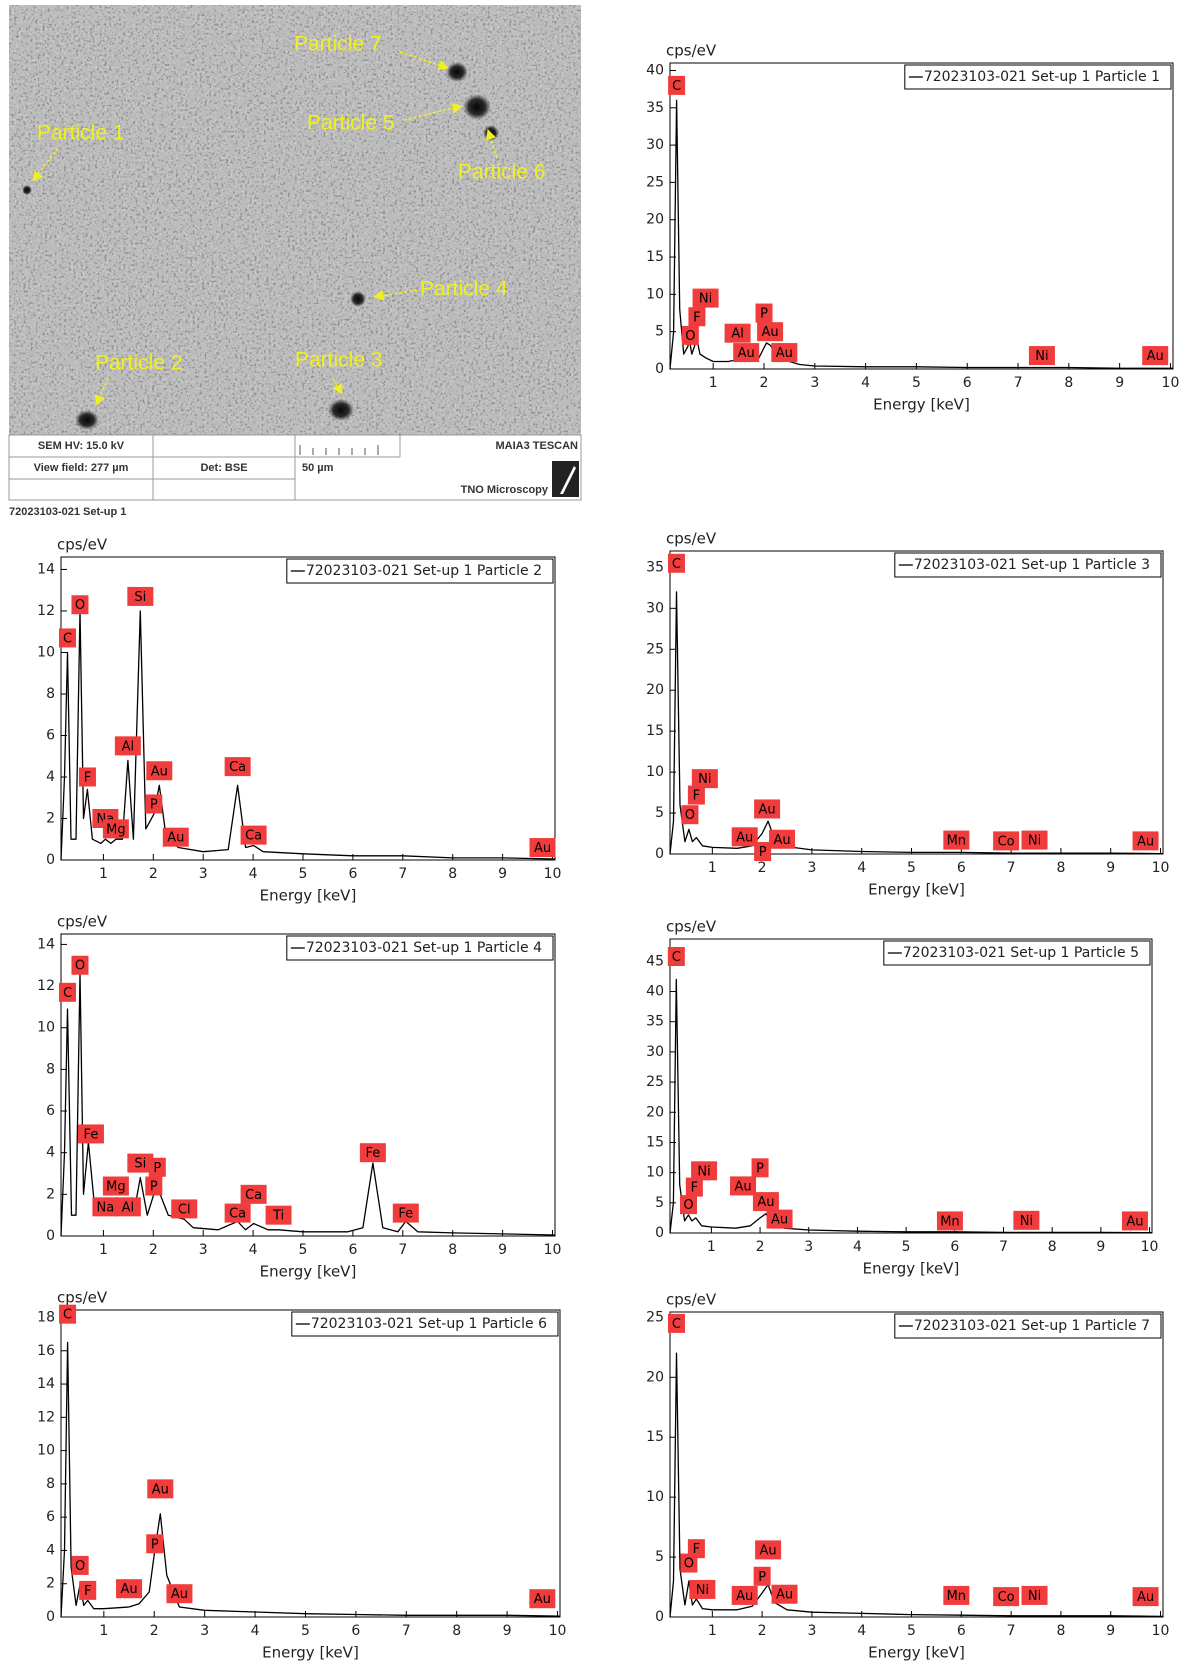 This screenshot has height=1672, width=1184. I want to click on element-label-text: Co, so click(1006, 1597).